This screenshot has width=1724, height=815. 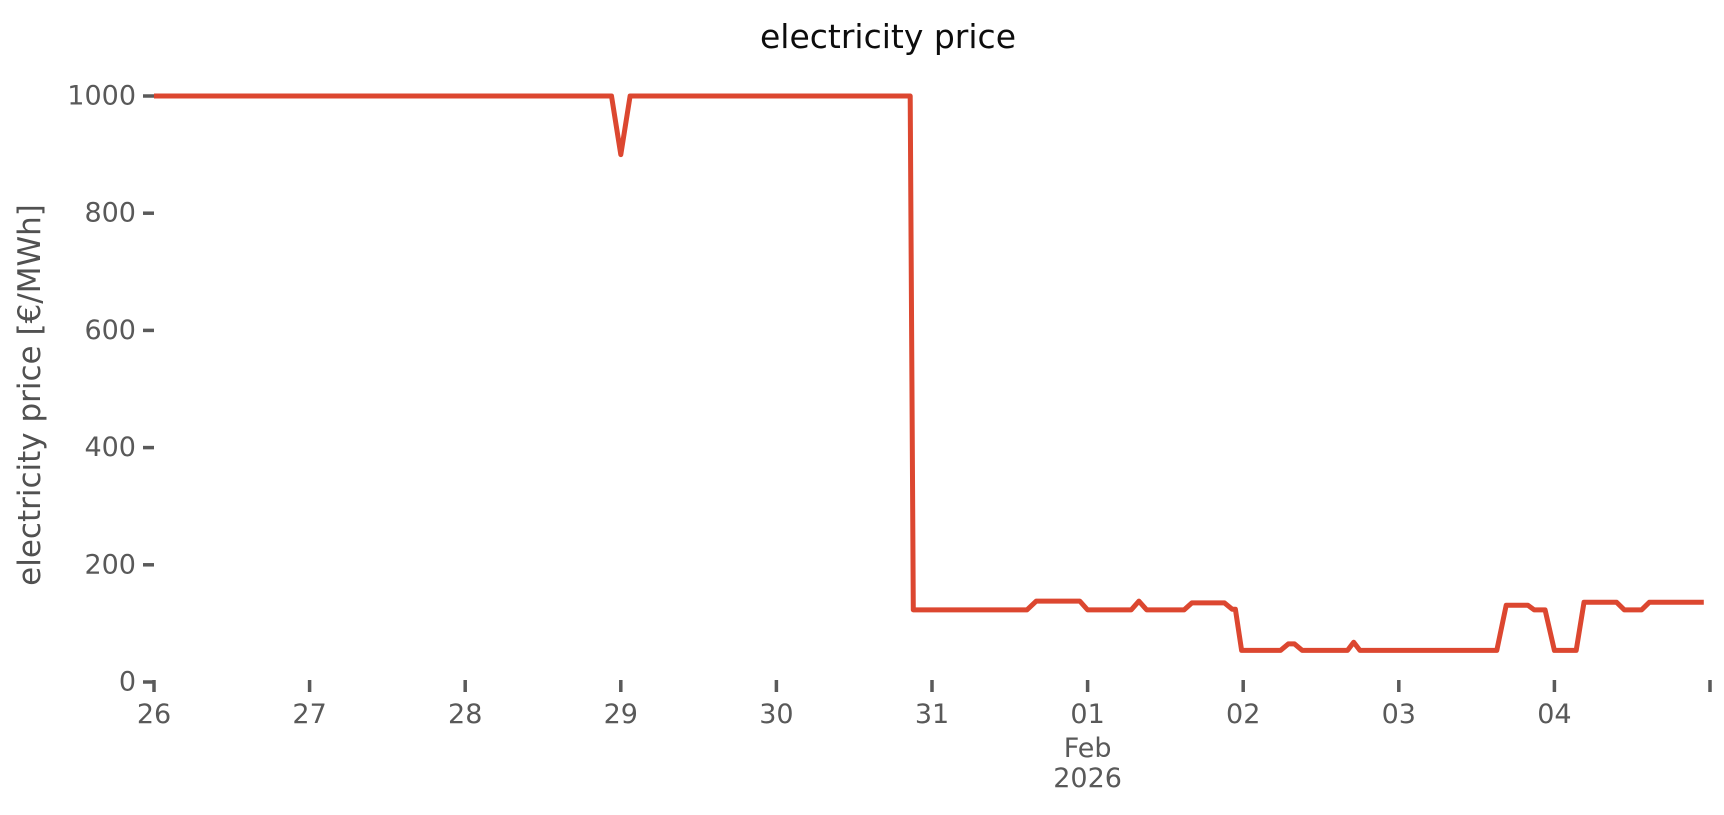 What do you see at coordinates (110, 213) in the screenshot?
I see `y-tick-label: 800` at bounding box center [110, 213].